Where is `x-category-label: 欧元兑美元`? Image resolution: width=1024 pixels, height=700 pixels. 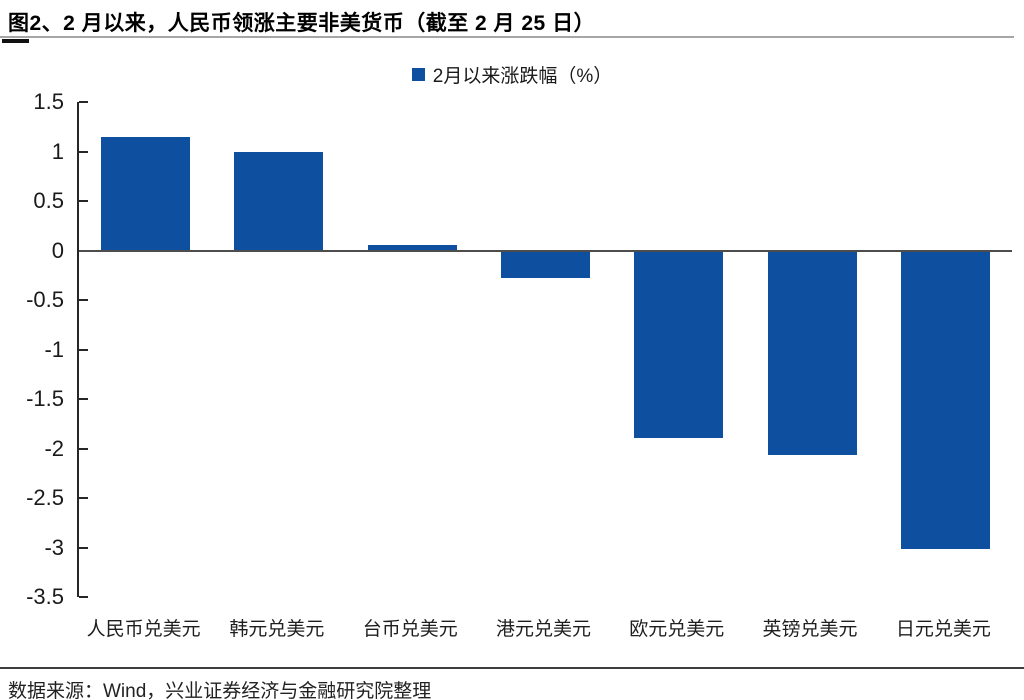
x-category-label: 欧元兑美元 is located at coordinates (677, 629).